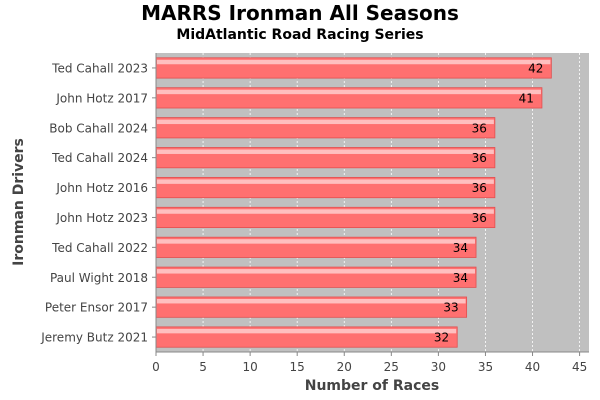 This screenshot has height=400, width=600. What do you see at coordinates (101, 188) in the screenshot?
I see `category-label: John Hotz 2016` at bounding box center [101, 188].